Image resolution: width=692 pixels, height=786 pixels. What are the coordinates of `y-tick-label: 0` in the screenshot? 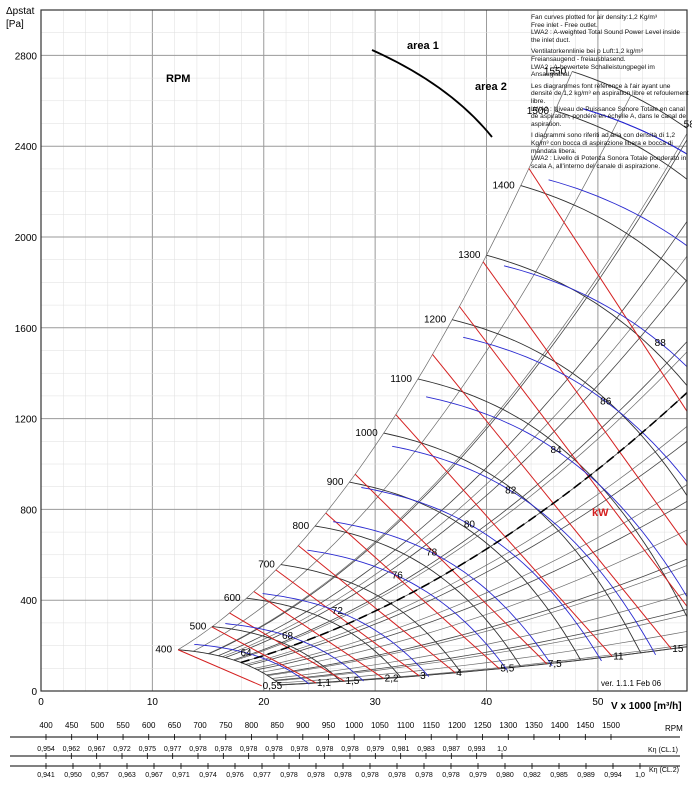 It's located at (34, 692).